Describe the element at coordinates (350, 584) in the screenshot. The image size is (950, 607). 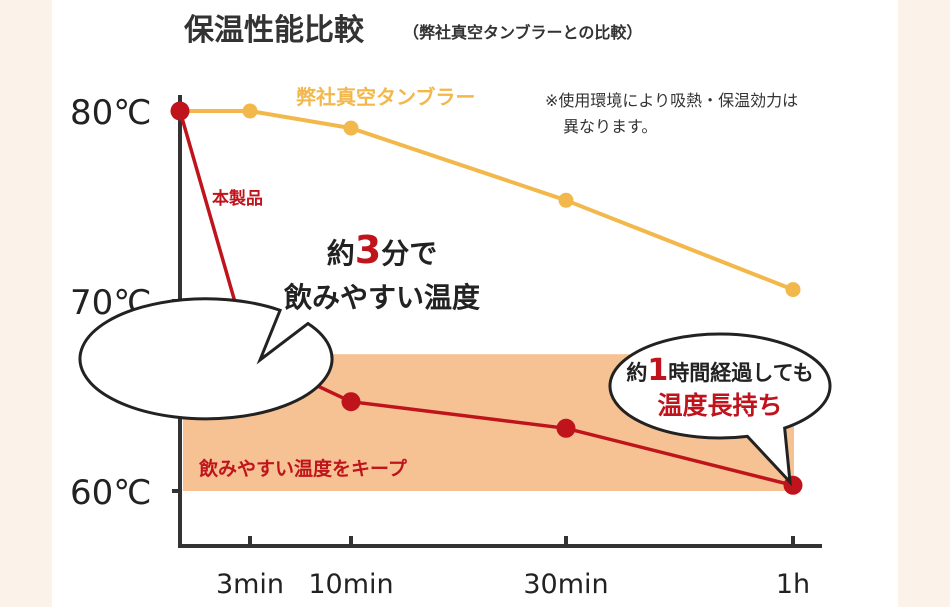
I see `x-tick-label: 10min` at that location.